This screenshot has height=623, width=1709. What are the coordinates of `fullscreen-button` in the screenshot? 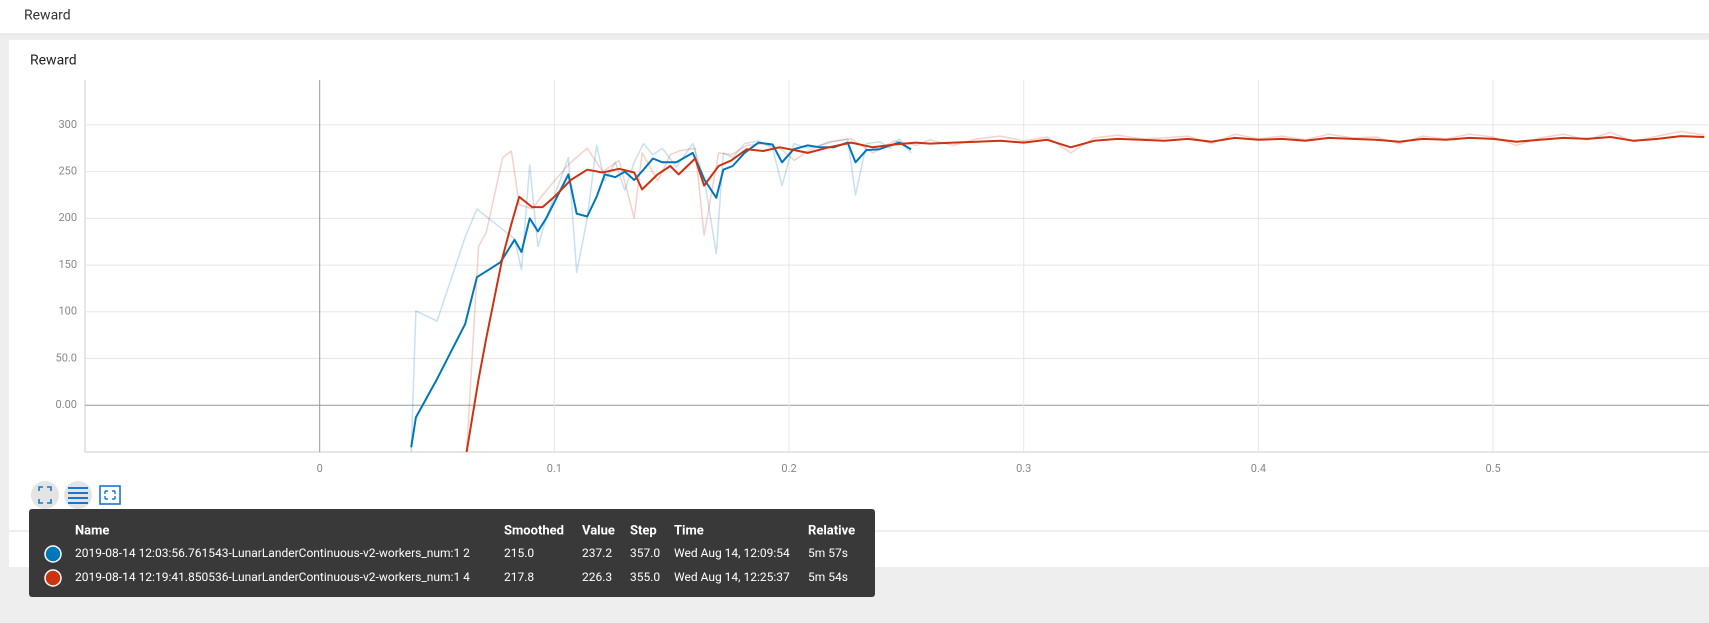 It's located at (45, 495).